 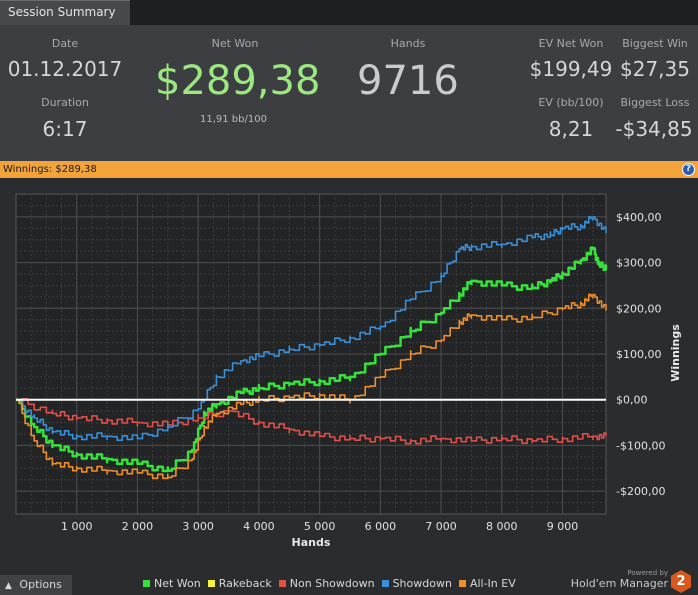 What do you see at coordinates (640, 491) in the screenshot?
I see `y-tick-label: -$200,00` at bounding box center [640, 491].